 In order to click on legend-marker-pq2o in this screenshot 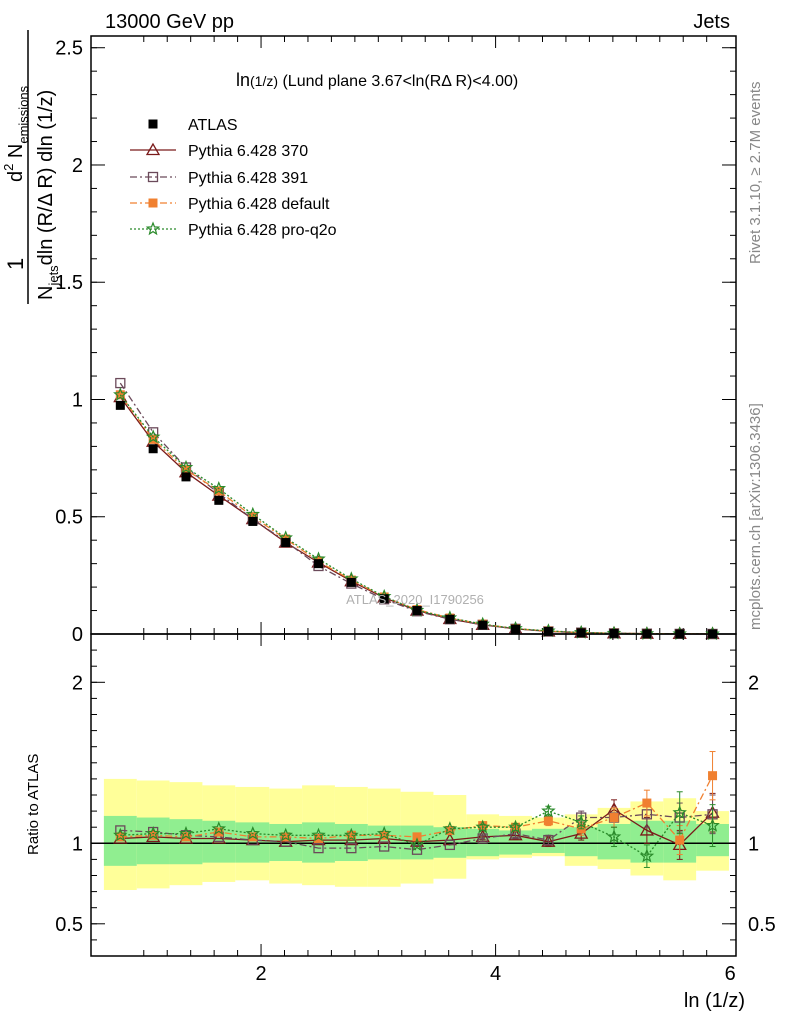, I will do `click(153, 228)`.